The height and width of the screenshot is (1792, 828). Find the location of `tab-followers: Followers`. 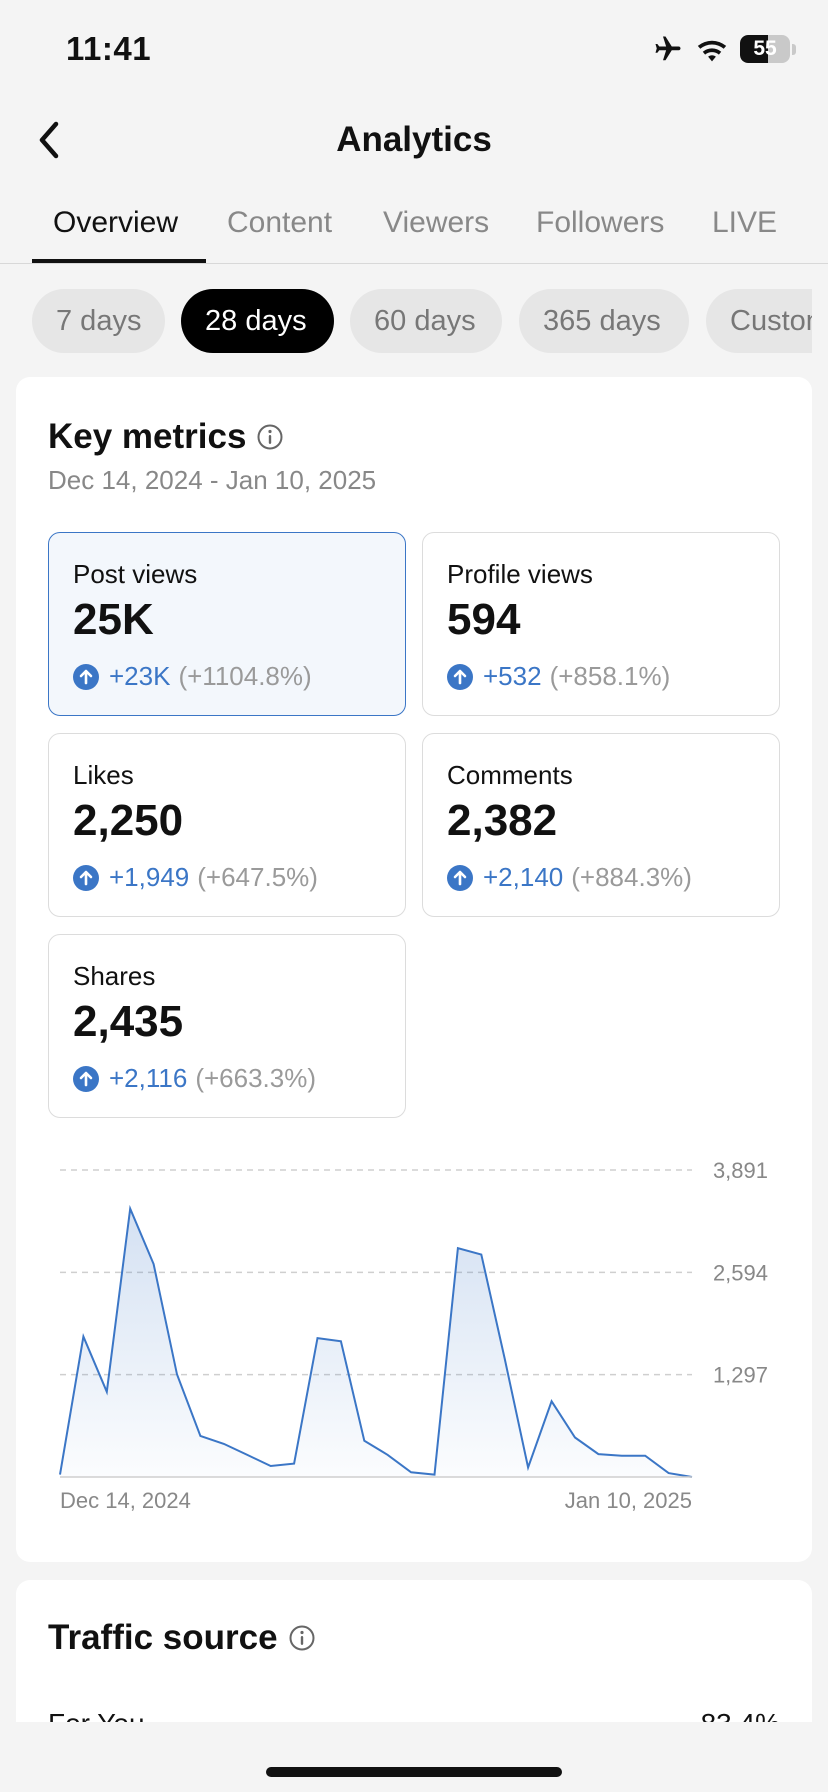

tab-followers: Followers is located at coordinates (600, 222).